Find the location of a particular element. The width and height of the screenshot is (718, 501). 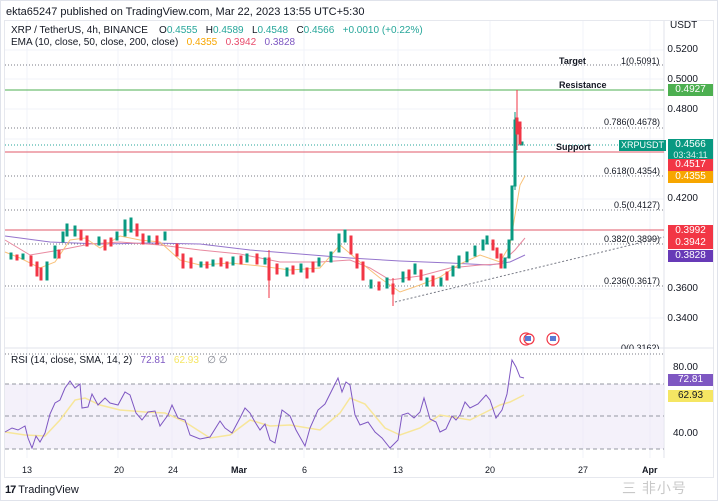

ema50-price-tag: 0.3942 is located at coordinates (690, 243).